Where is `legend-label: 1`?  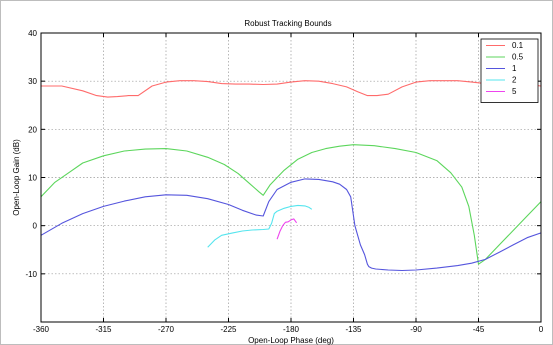
legend-label: 1 is located at coordinates (514, 68).